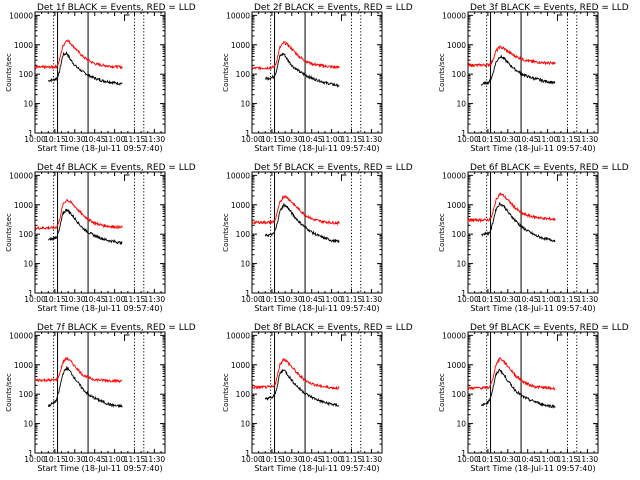 This screenshot has width=640, height=480. Describe the element at coordinates (333, 8) in the screenshot. I see `chart-title: Det 2f BLACK = Events, RED = LLD` at that location.